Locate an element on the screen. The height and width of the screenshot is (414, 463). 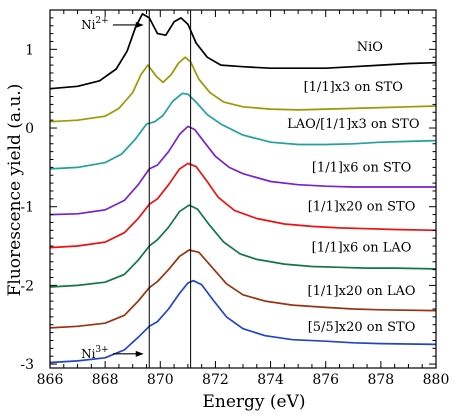
series-label: [1/1]x6 on LAO is located at coordinates (362, 248).